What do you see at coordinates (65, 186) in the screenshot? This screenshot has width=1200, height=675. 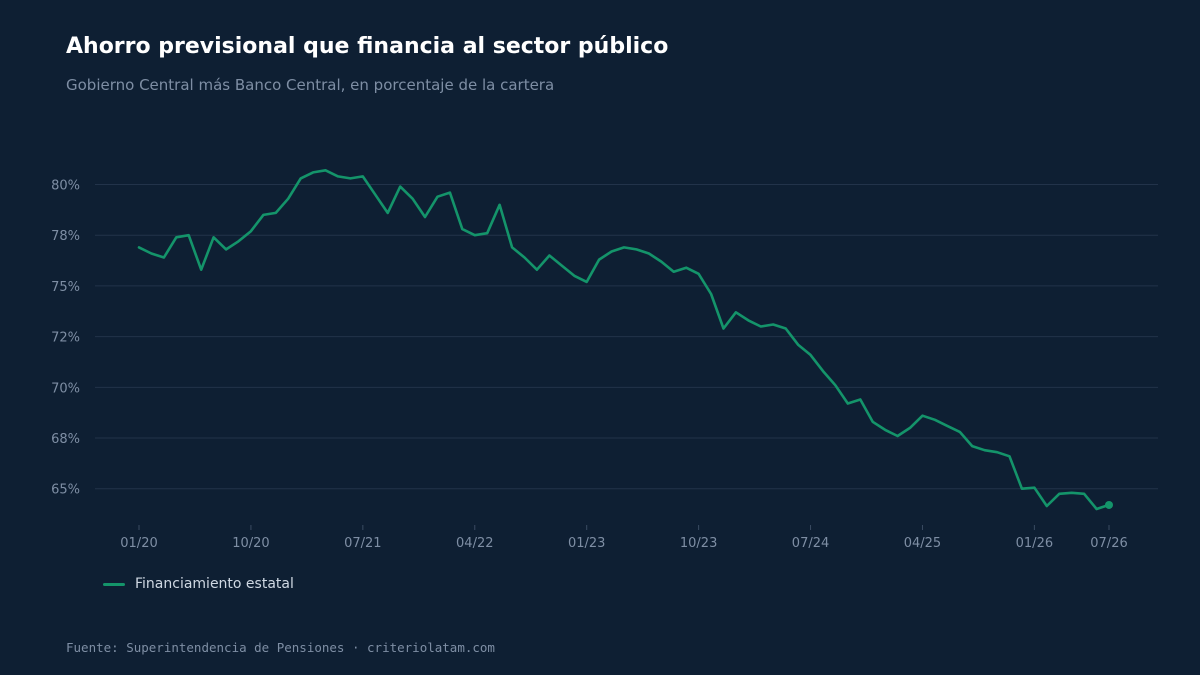 I see `y-tick-label: 80%` at bounding box center [65, 186].